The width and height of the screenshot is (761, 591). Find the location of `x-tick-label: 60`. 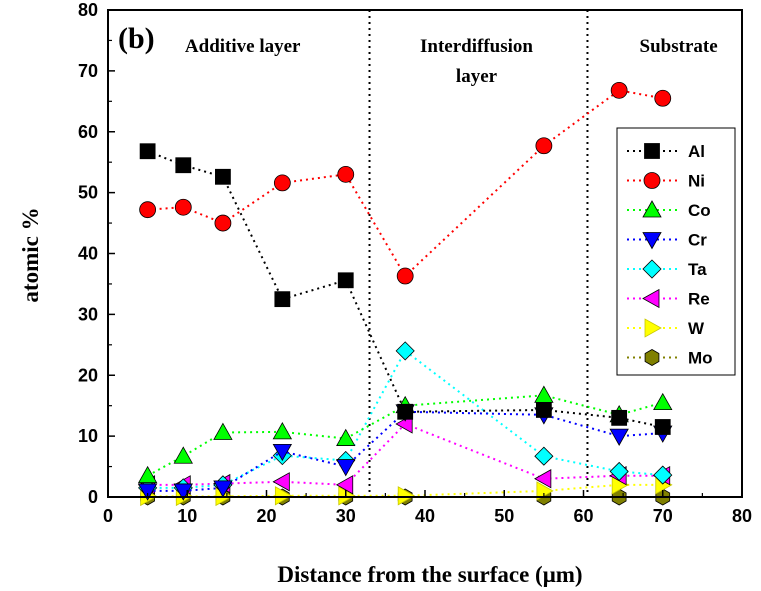

x-tick-label: 60 is located at coordinates (583, 516).